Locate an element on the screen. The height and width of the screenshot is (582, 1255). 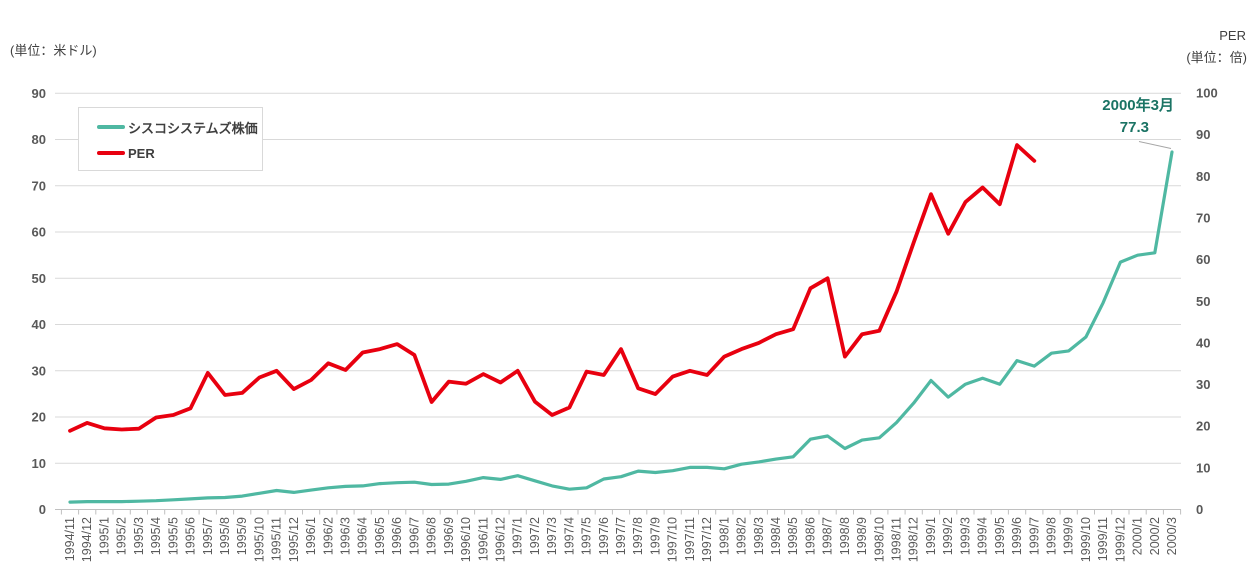
x-tick-label: 1998/5 is located at coordinates (793, 536).